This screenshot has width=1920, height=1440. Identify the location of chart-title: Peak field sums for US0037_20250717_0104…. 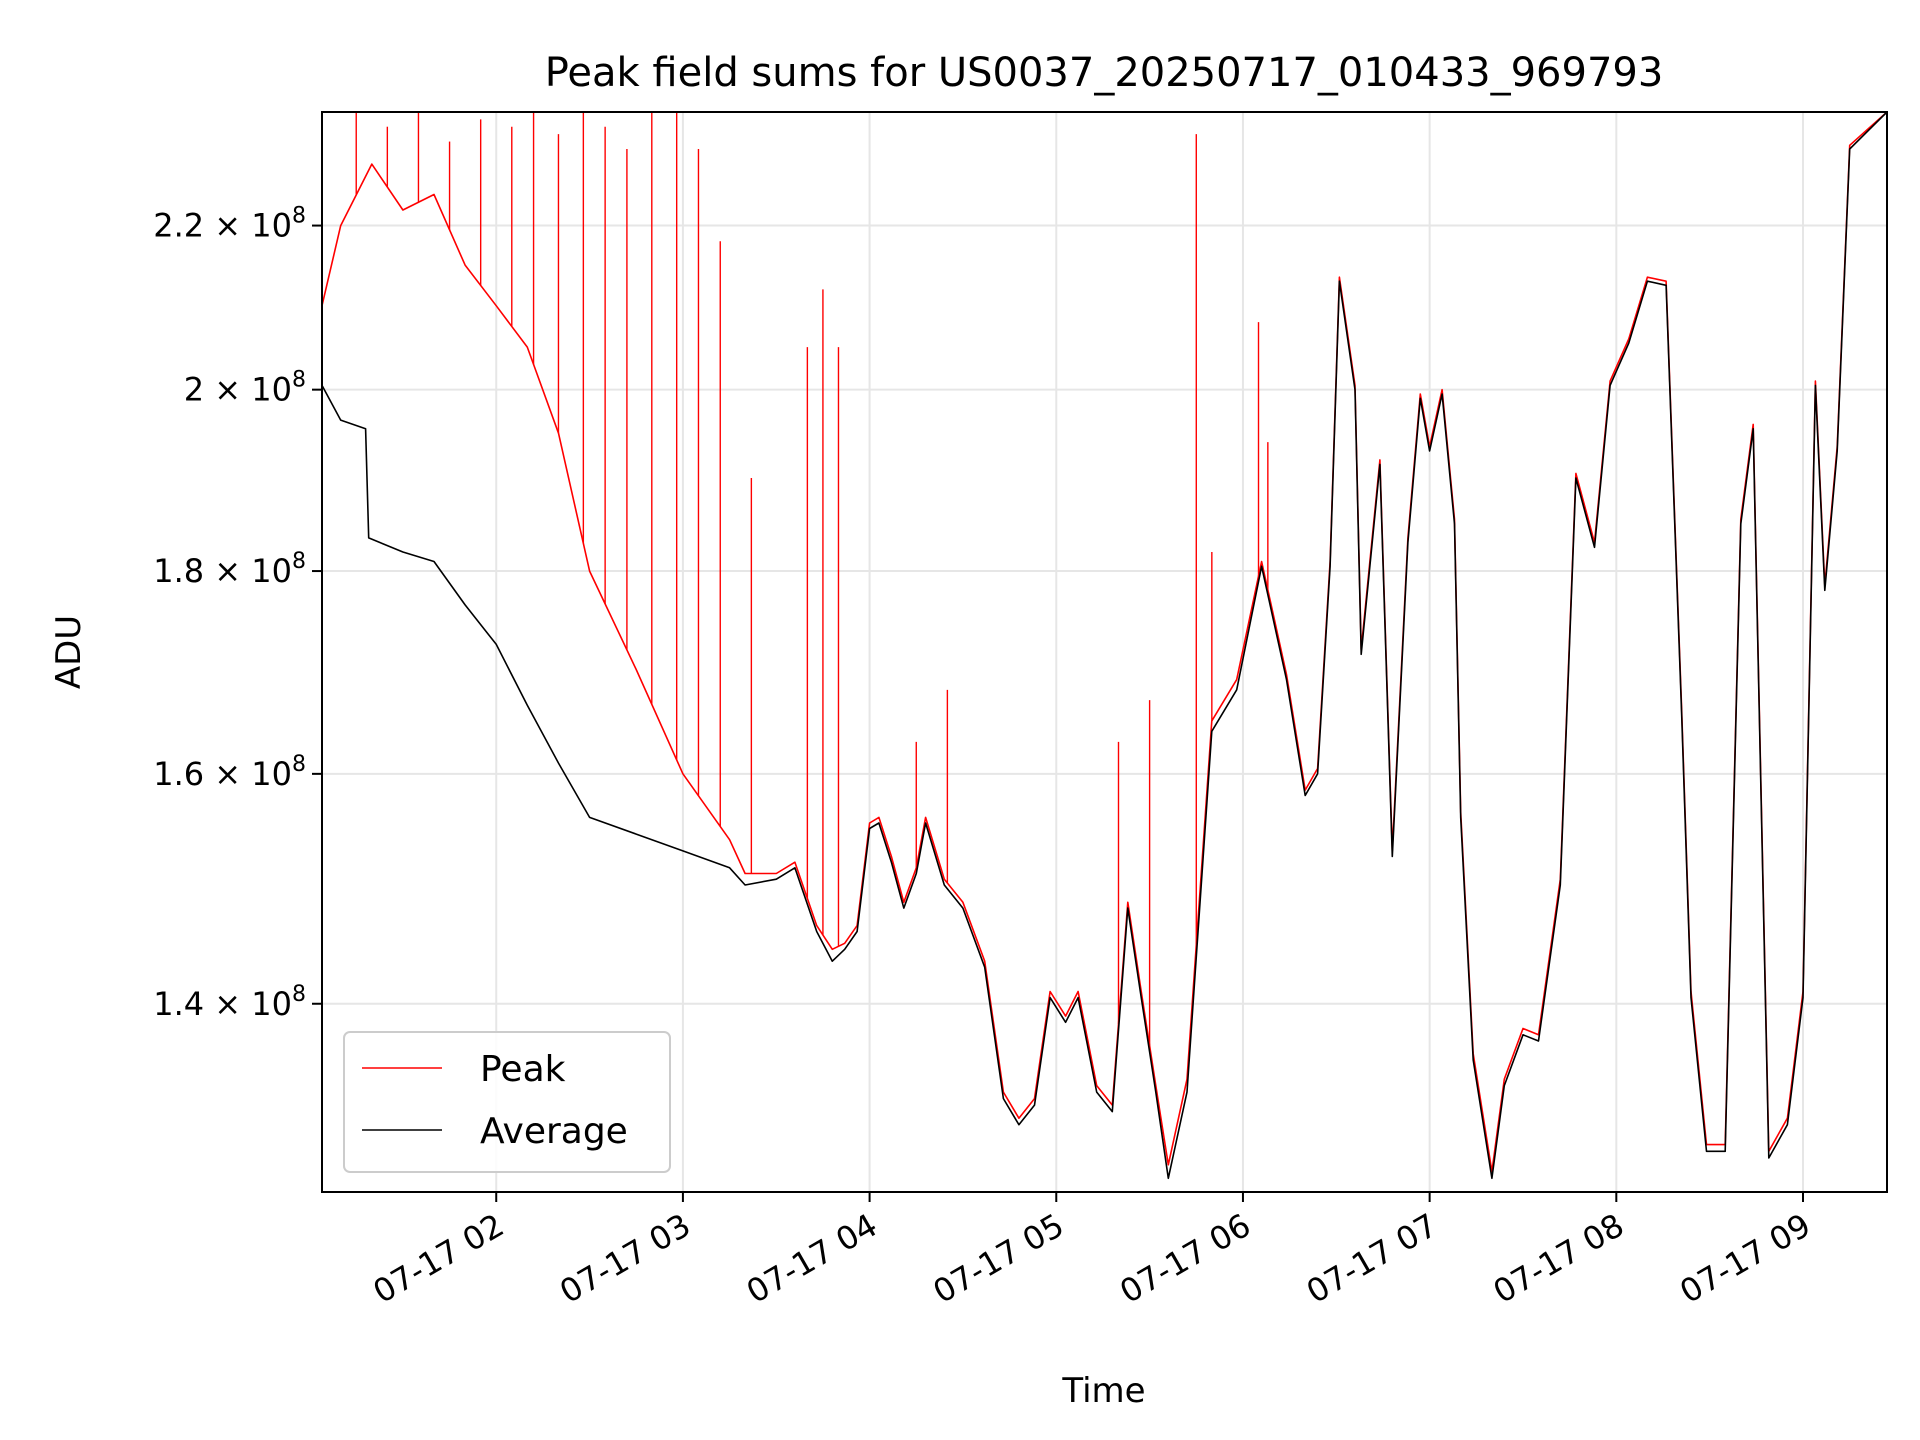
(1104, 73).